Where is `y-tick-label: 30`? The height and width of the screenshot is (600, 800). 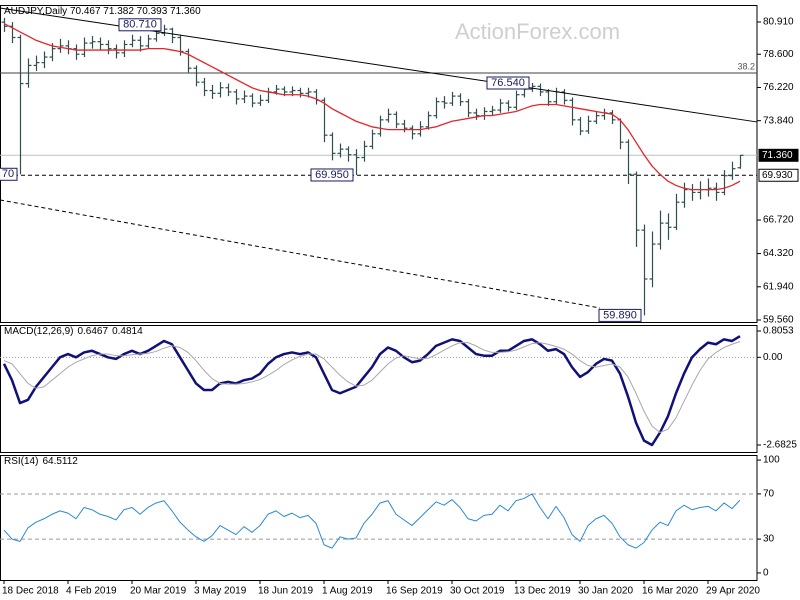 y-tick-label: 30 is located at coordinates (769, 539).